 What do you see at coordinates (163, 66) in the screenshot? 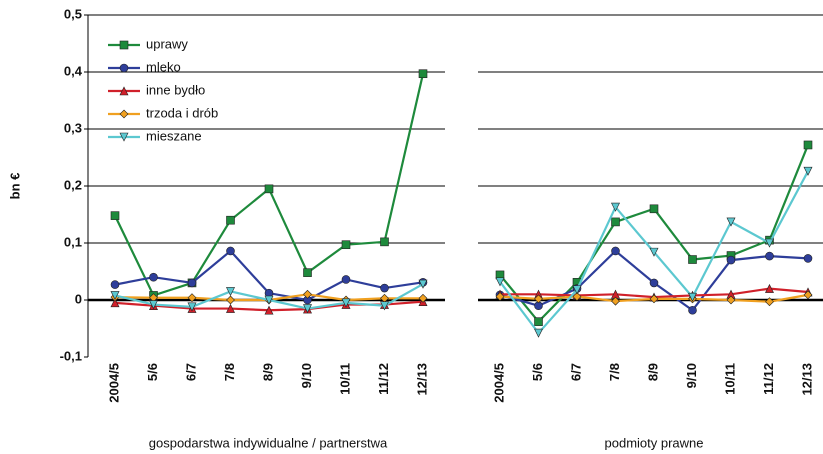
I see `legend-label: mleko` at bounding box center [163, 66].